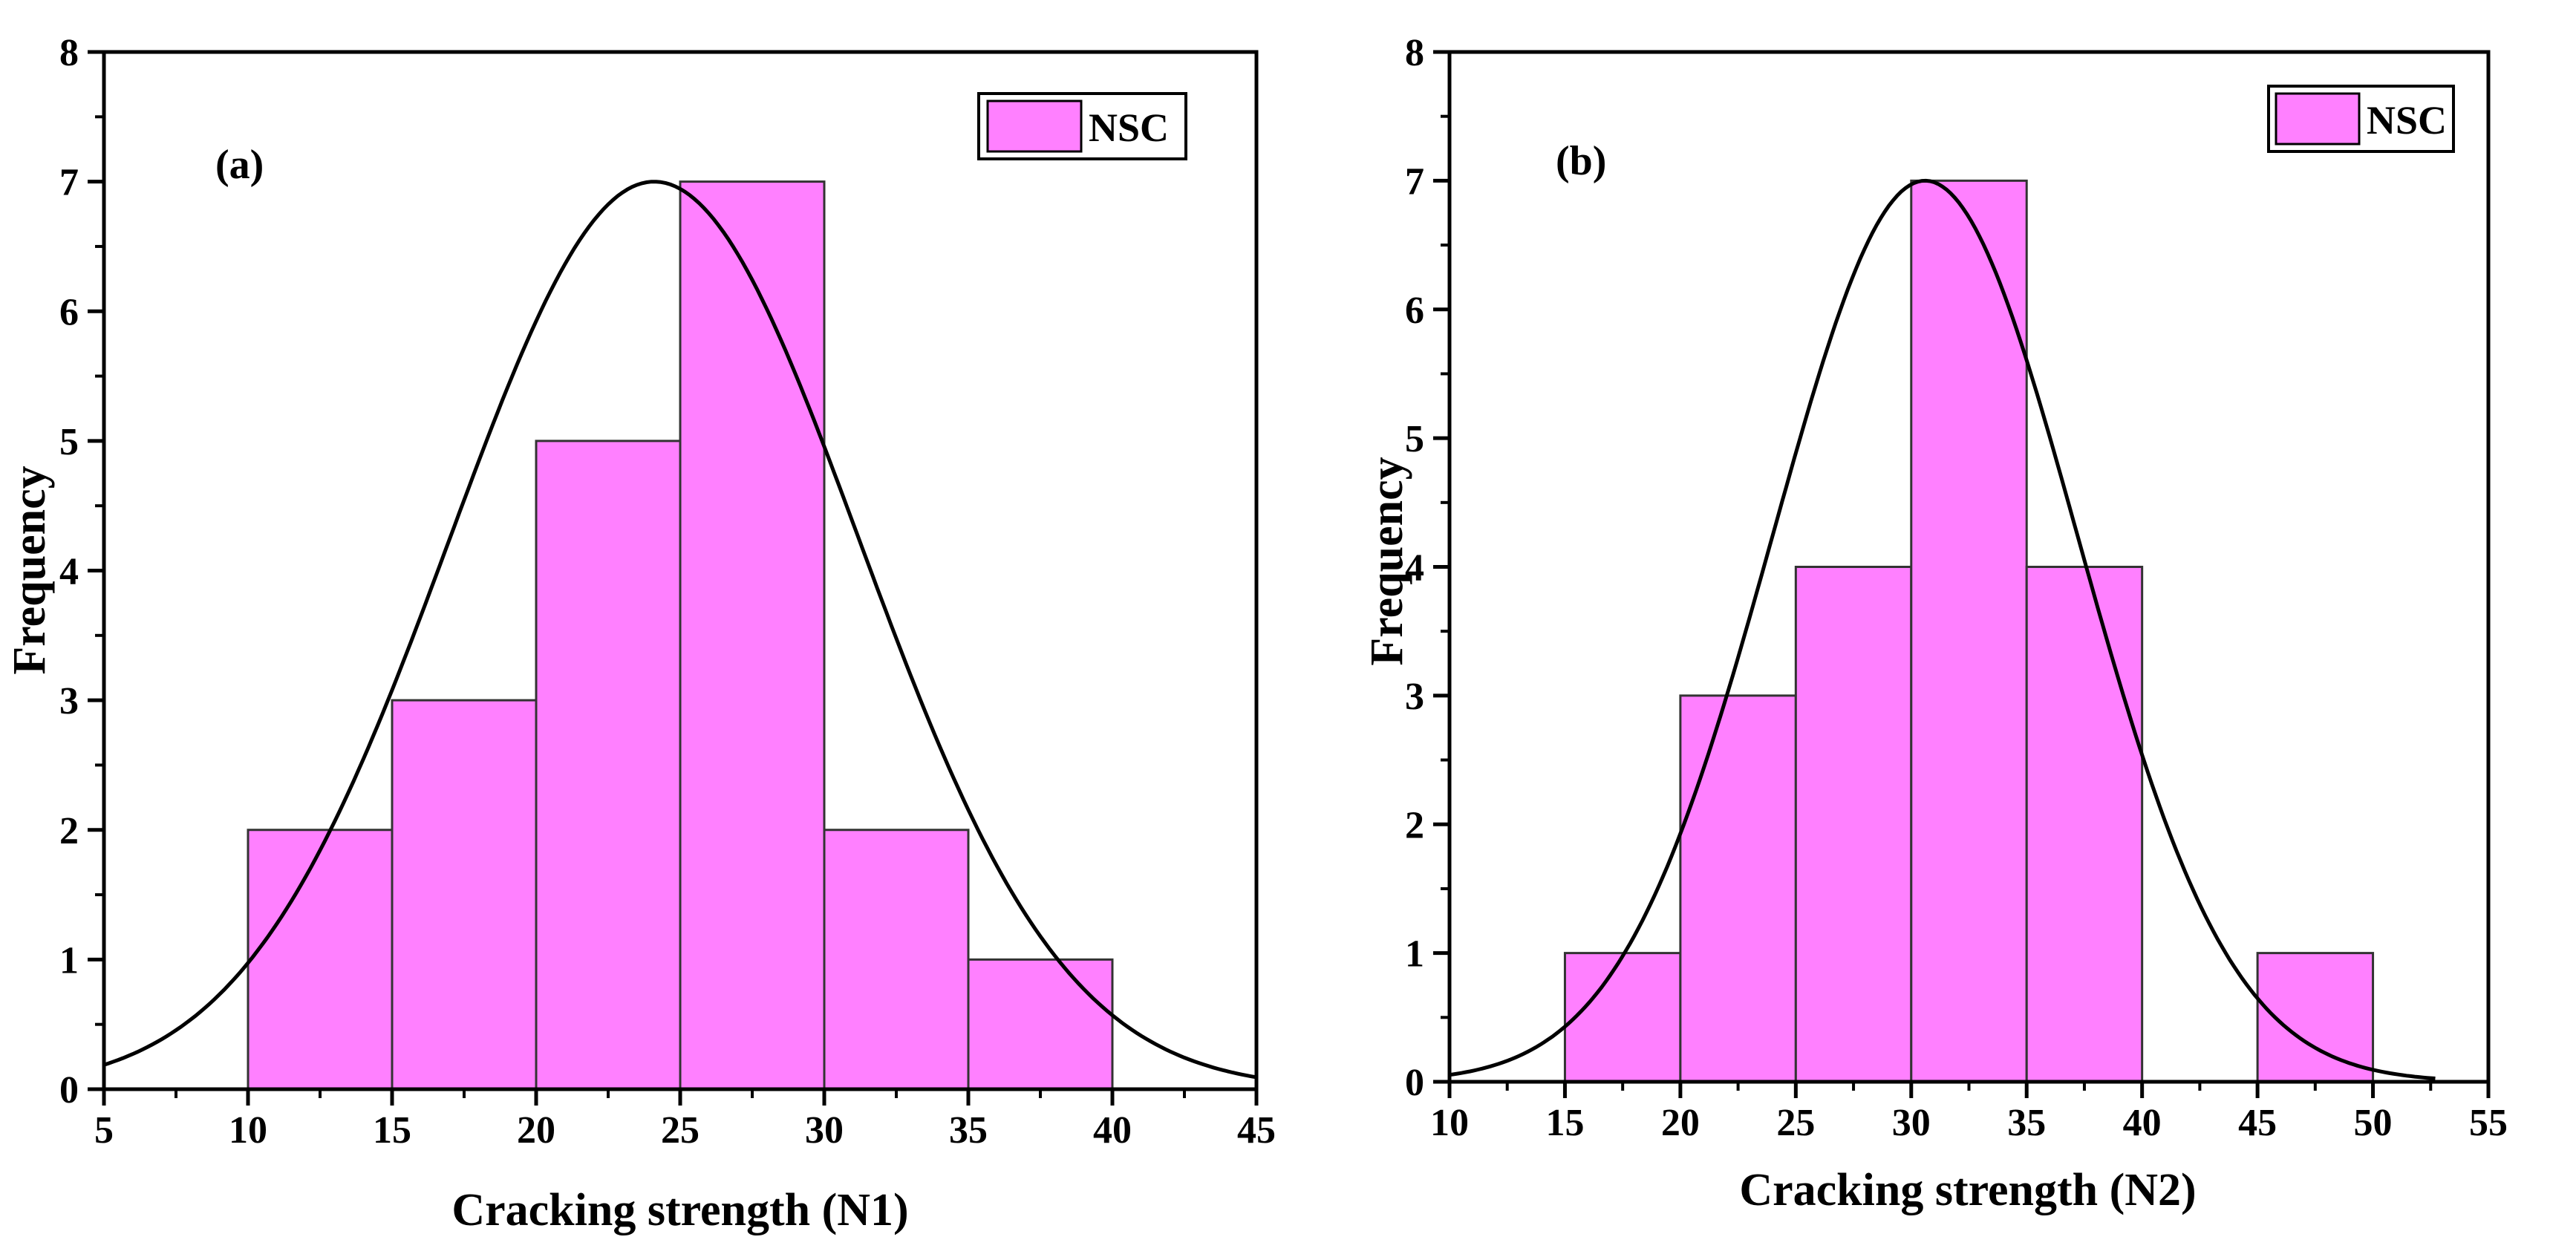  I want to click on panel-a-legend-swatch, so click(1034, 126).